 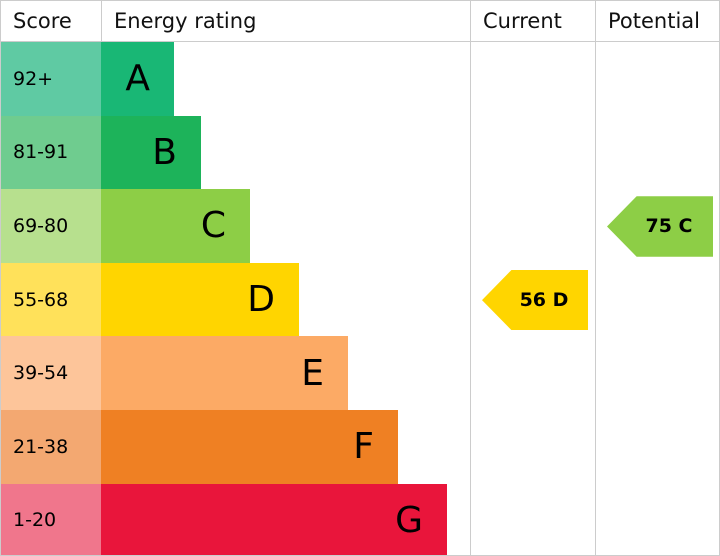 What do you see at coordinates (660, 226) in the screenshot?
I see `potential-arrow: 75 C` at bounding box center [660, 226].